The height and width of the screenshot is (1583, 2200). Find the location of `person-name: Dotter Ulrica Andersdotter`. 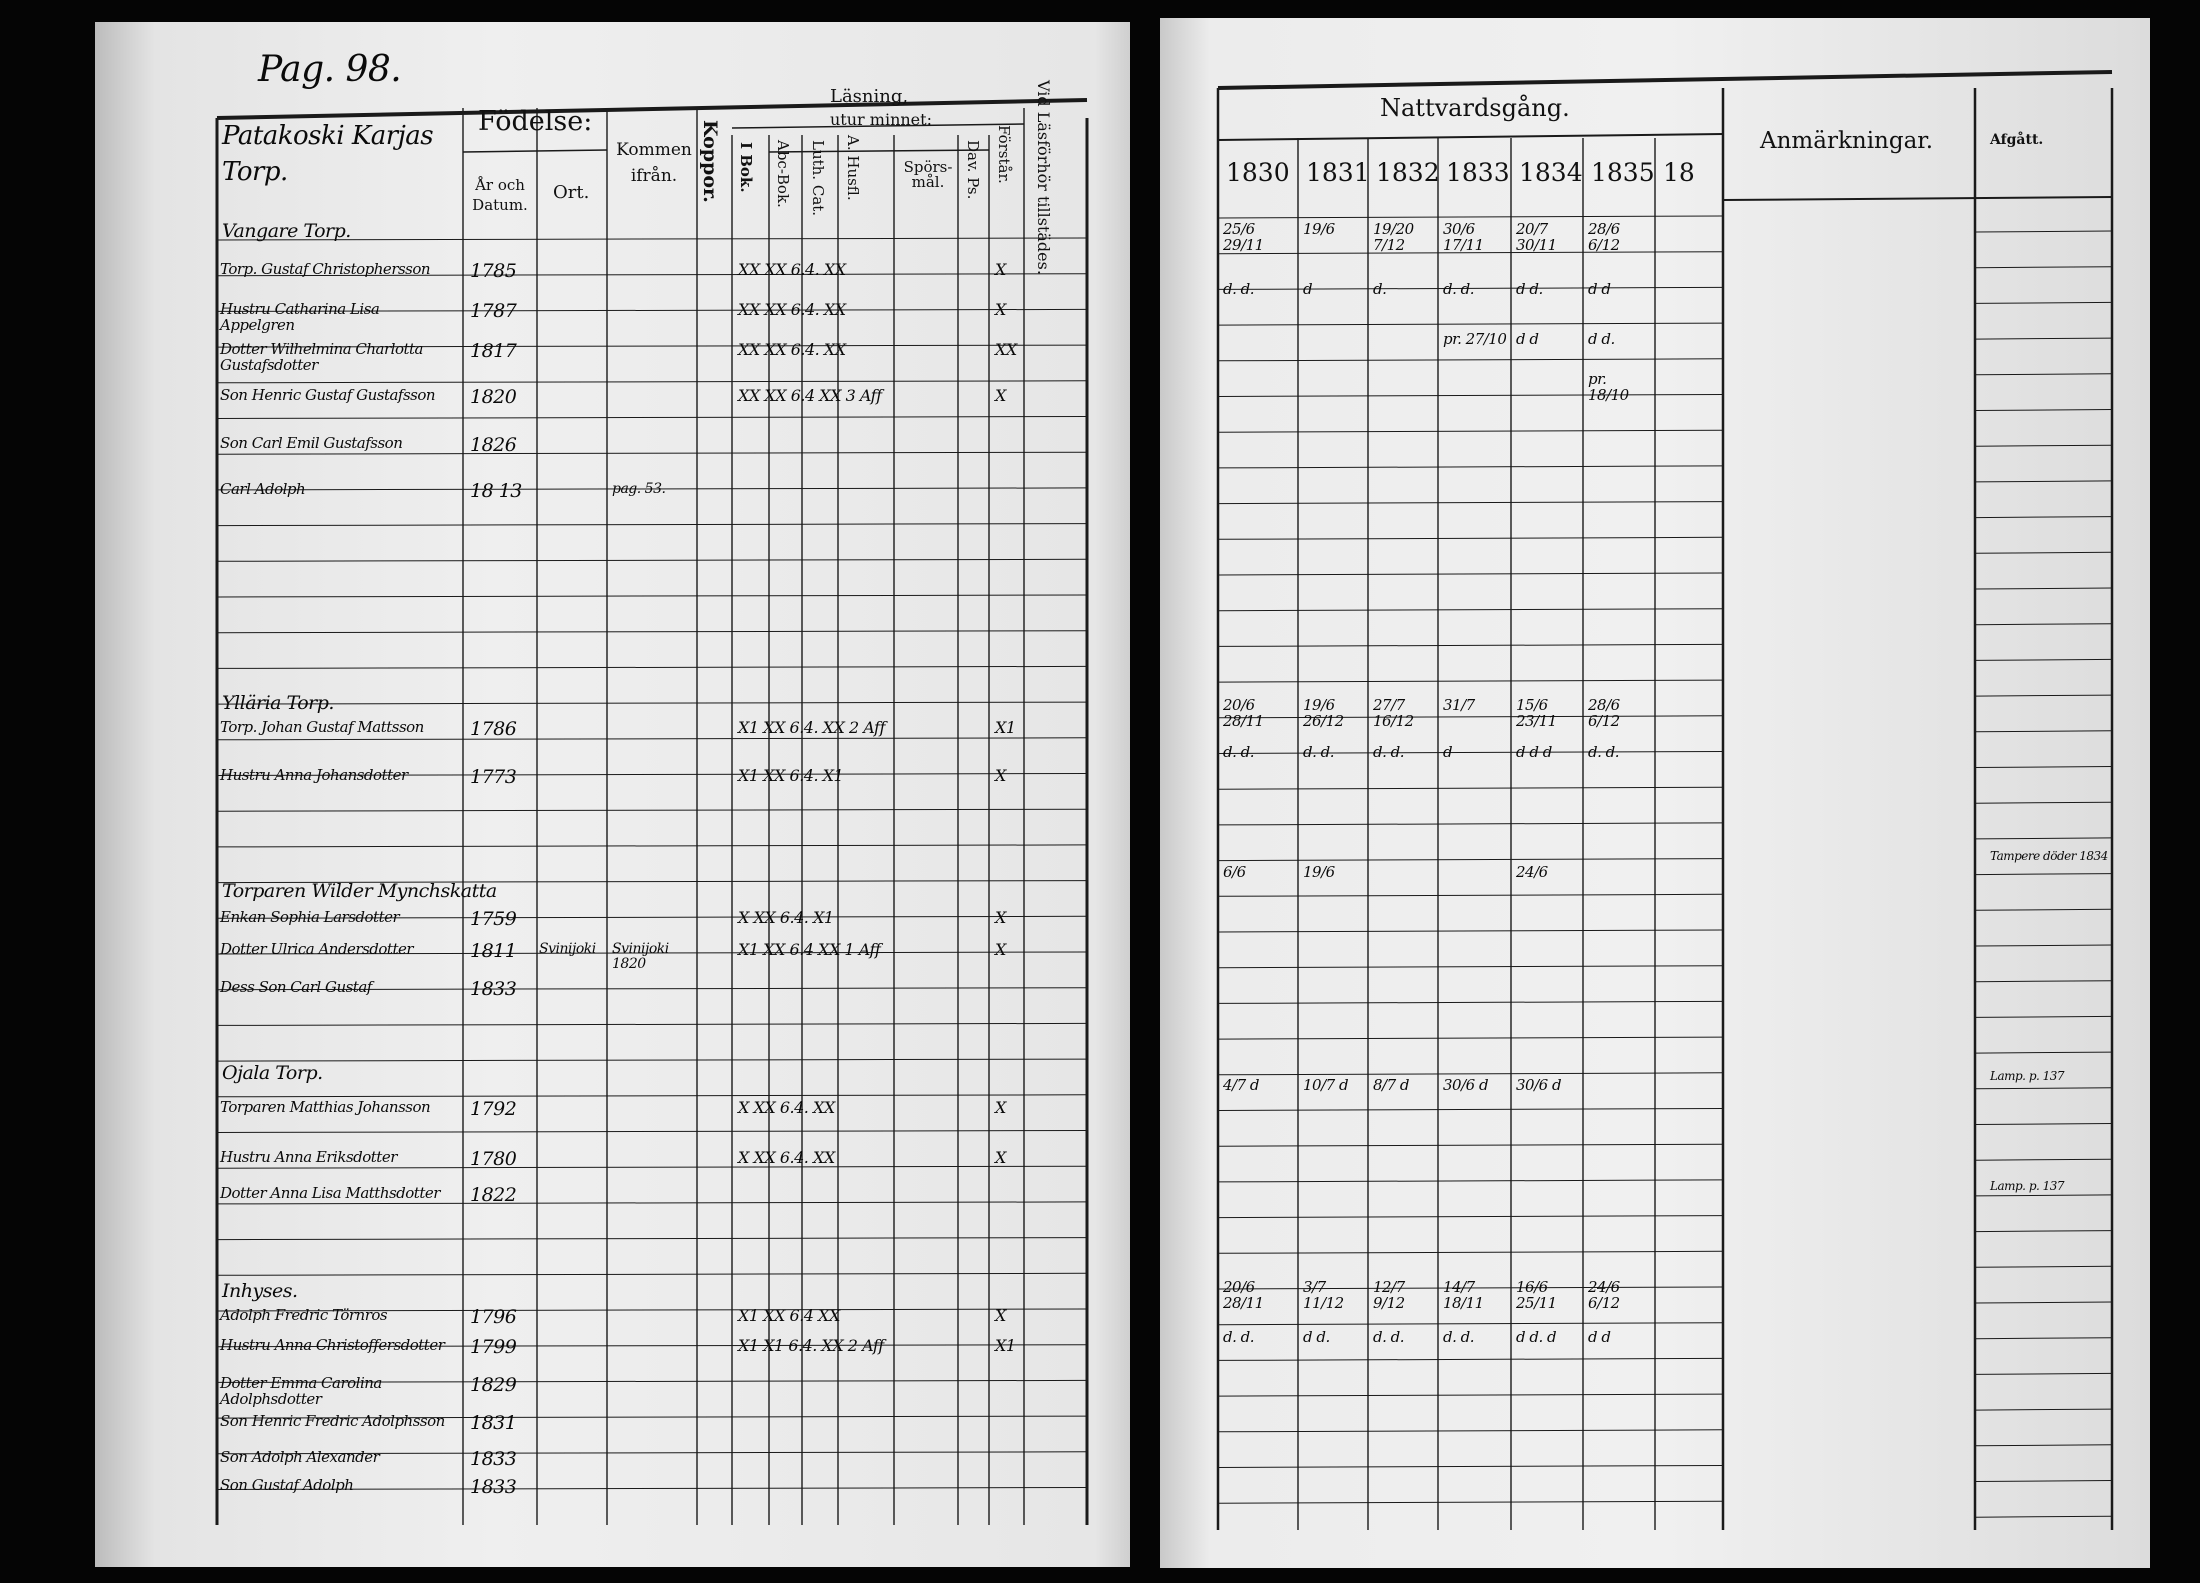

person-name: Dotter Ulrica Andersdotter is located at coordinates (317, 949).